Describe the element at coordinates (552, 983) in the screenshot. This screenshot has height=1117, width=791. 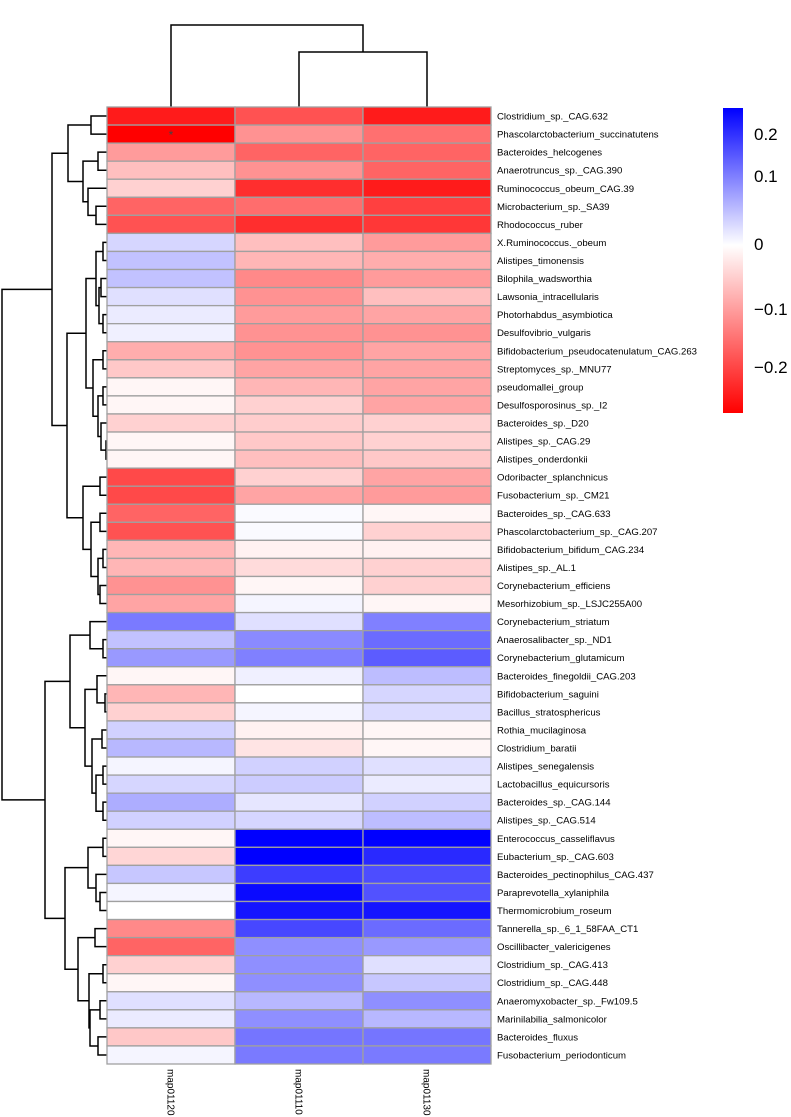
I see `row-label: Clostridium_sp._CAG.448` at that location.